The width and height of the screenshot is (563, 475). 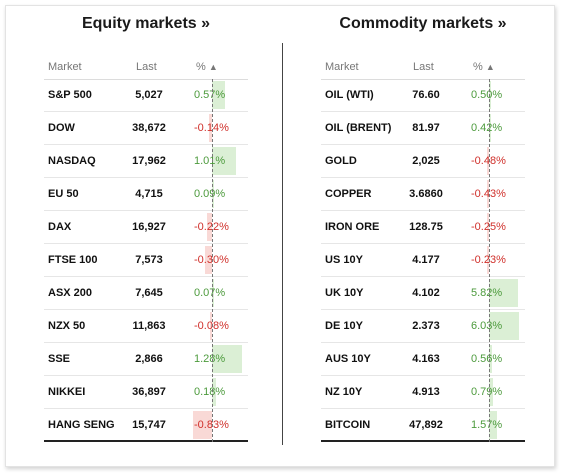 I want to click on table-row: OIL (BRENT) 81.97 0.42%, so click(x=423, y=128).